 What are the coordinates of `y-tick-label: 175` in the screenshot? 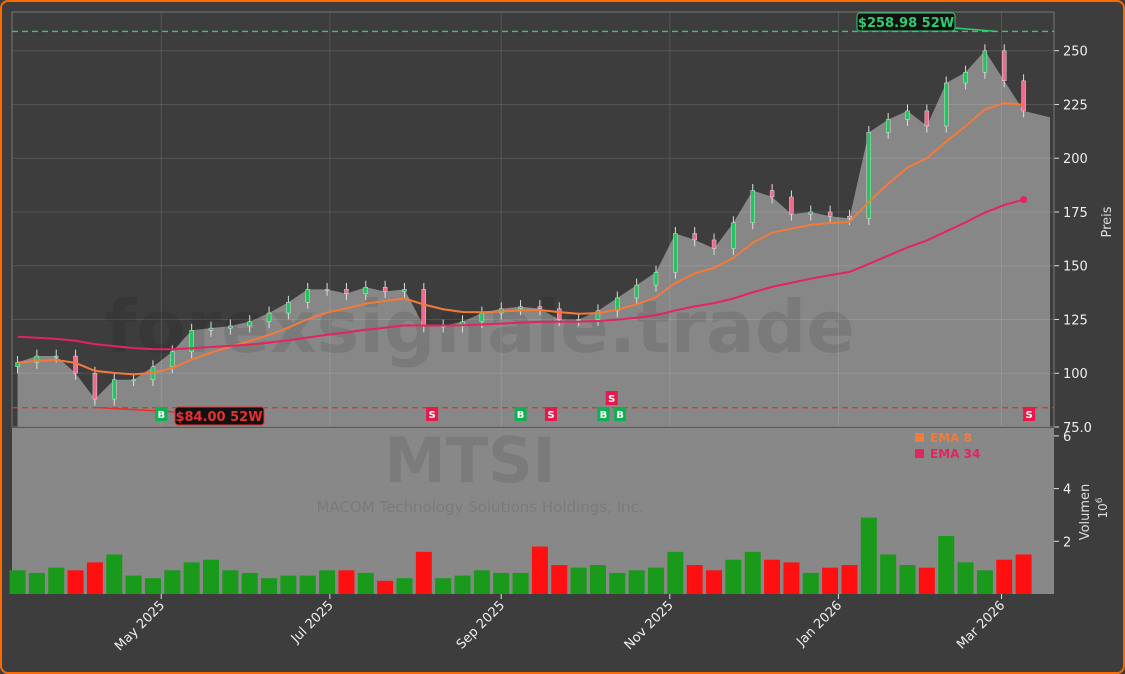 It's located at (1075, 213).